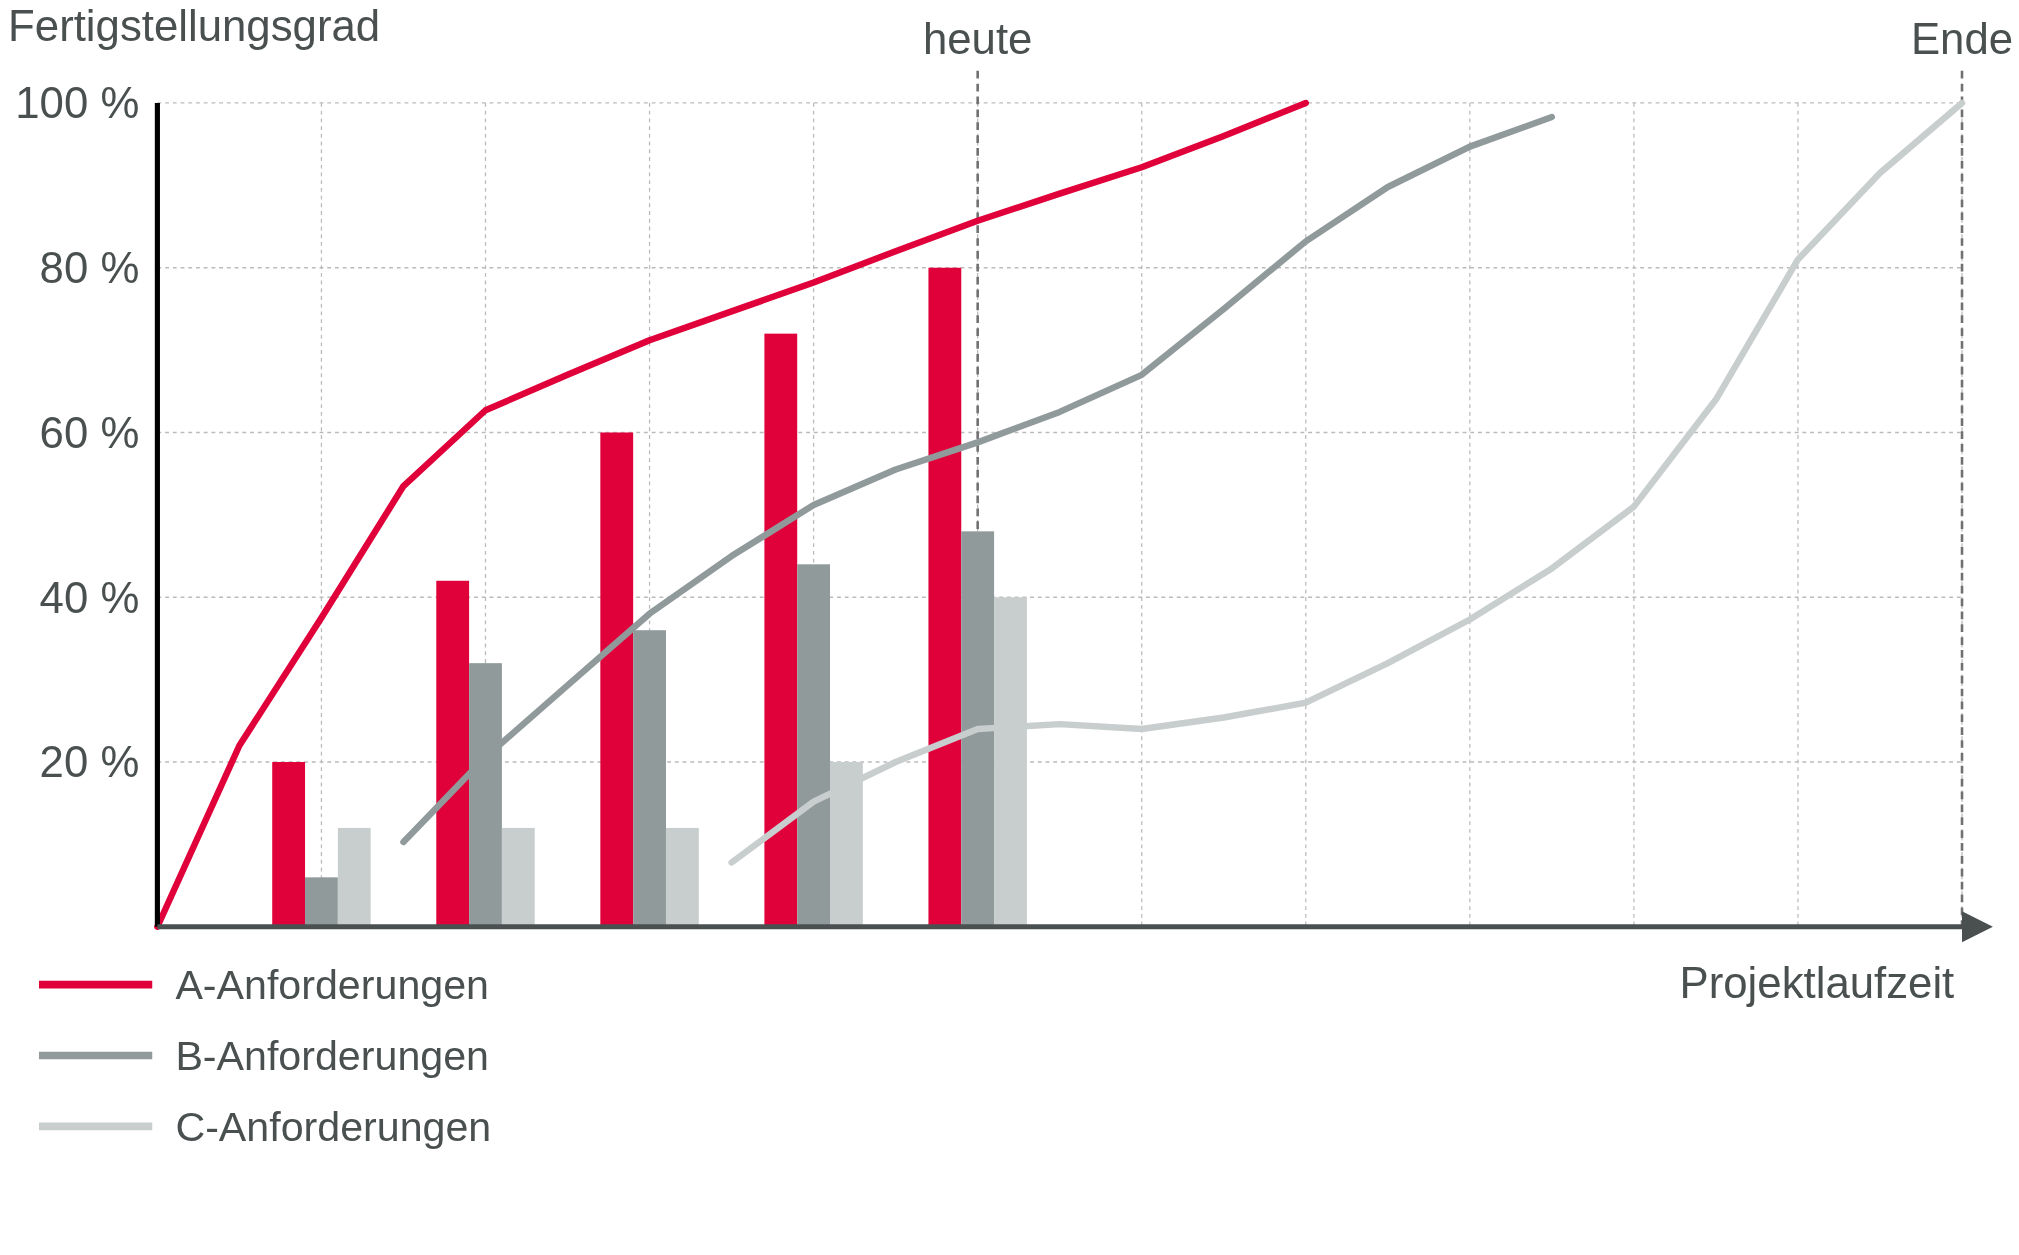 The width and height of the screenshot is (2019, 1255). Describe the element at coordinates (332, 985) in the screenshot. I see `legend-label: A-Anforderungen` at that location.